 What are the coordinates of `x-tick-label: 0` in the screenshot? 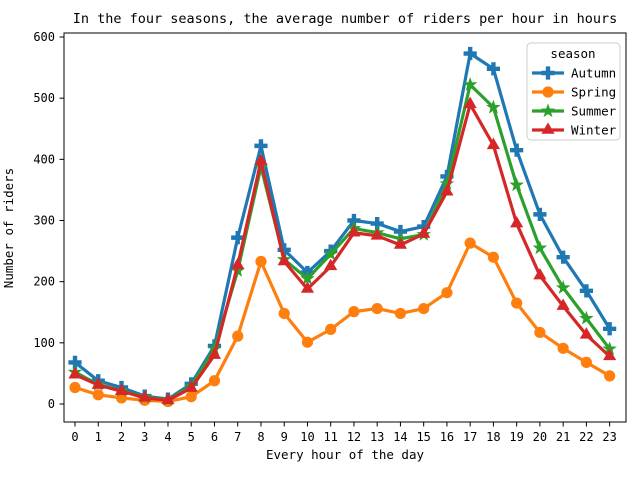 It's located at (74, 437).